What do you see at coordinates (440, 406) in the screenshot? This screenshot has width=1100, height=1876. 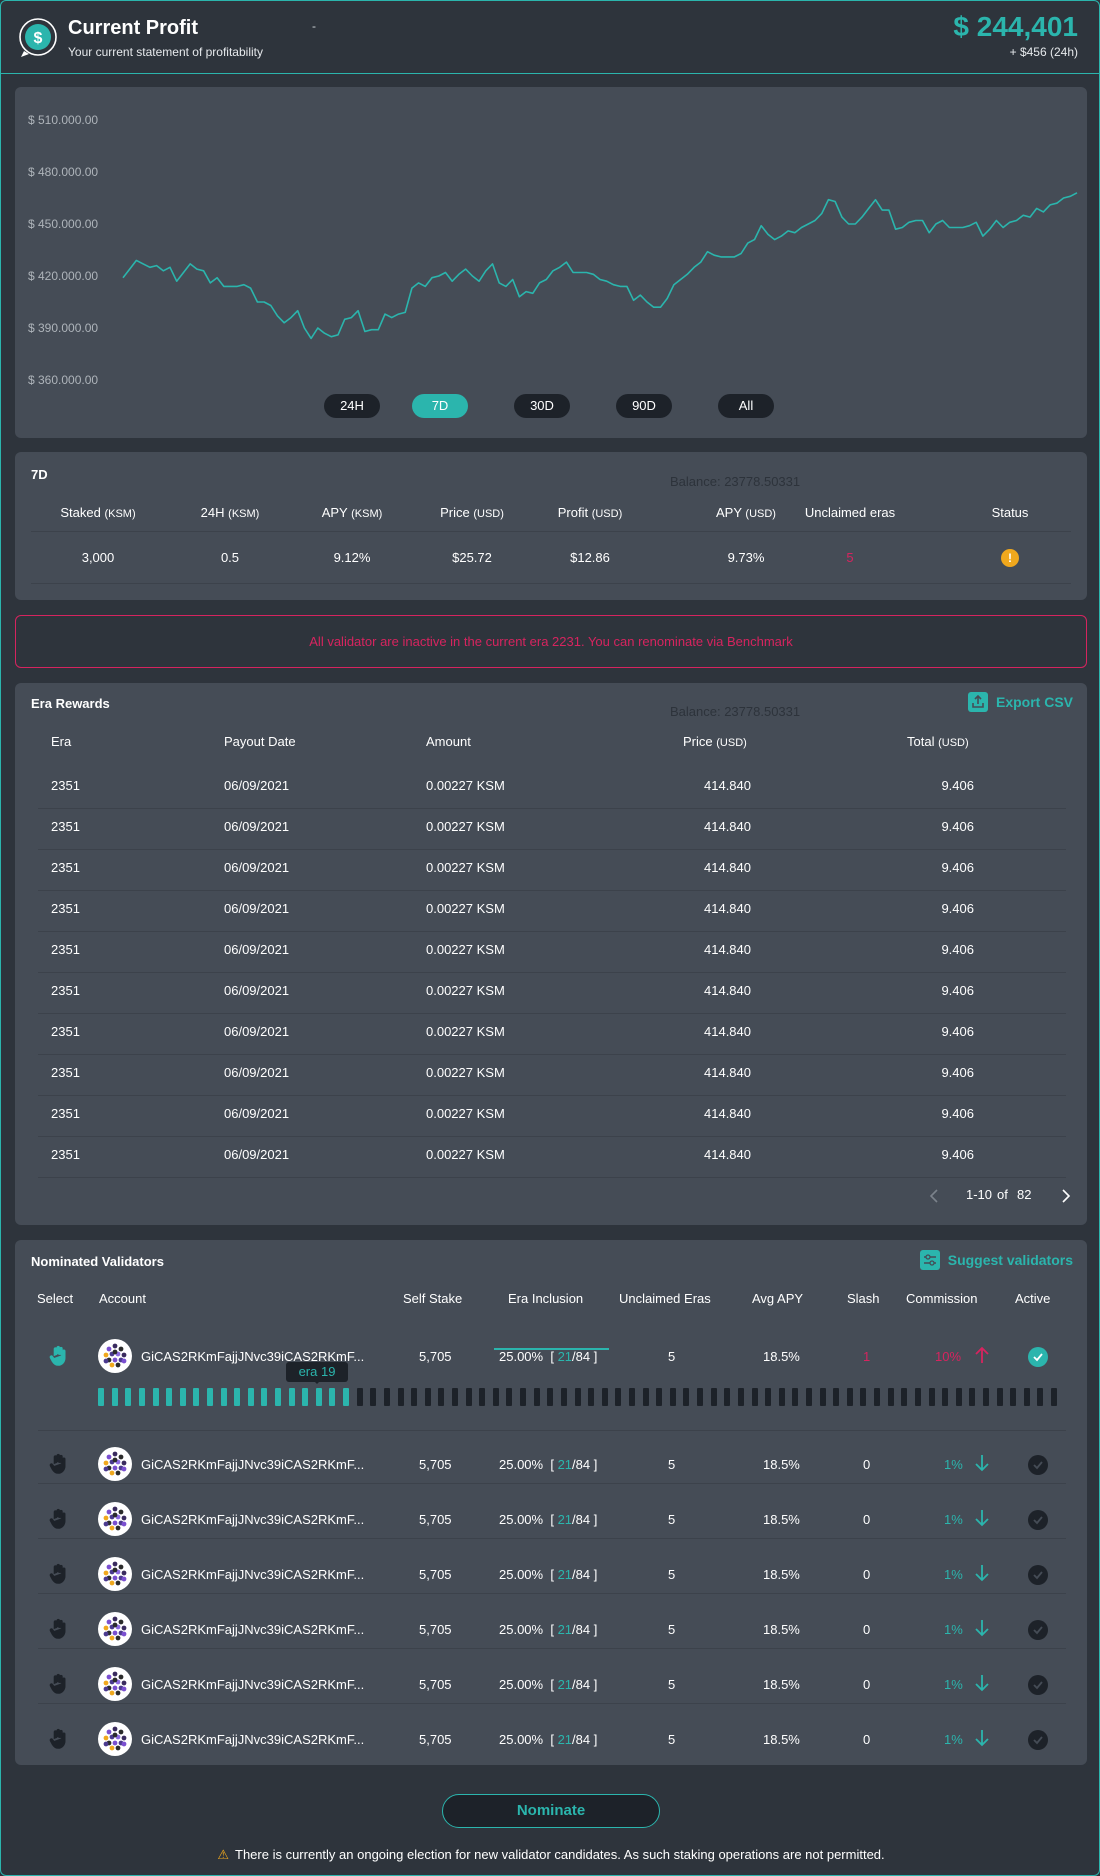 I see `range-7d-button: 7D` at bounding box center [440, 406].